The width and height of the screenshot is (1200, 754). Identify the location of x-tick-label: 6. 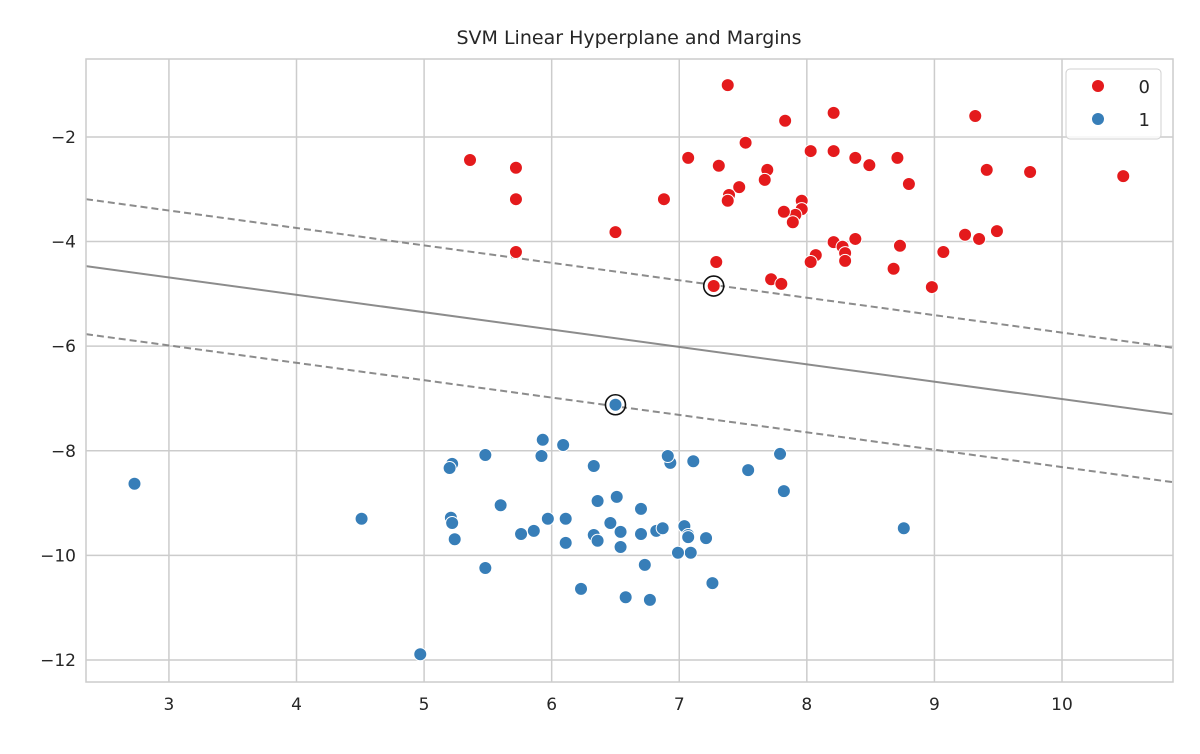
(551, 705).